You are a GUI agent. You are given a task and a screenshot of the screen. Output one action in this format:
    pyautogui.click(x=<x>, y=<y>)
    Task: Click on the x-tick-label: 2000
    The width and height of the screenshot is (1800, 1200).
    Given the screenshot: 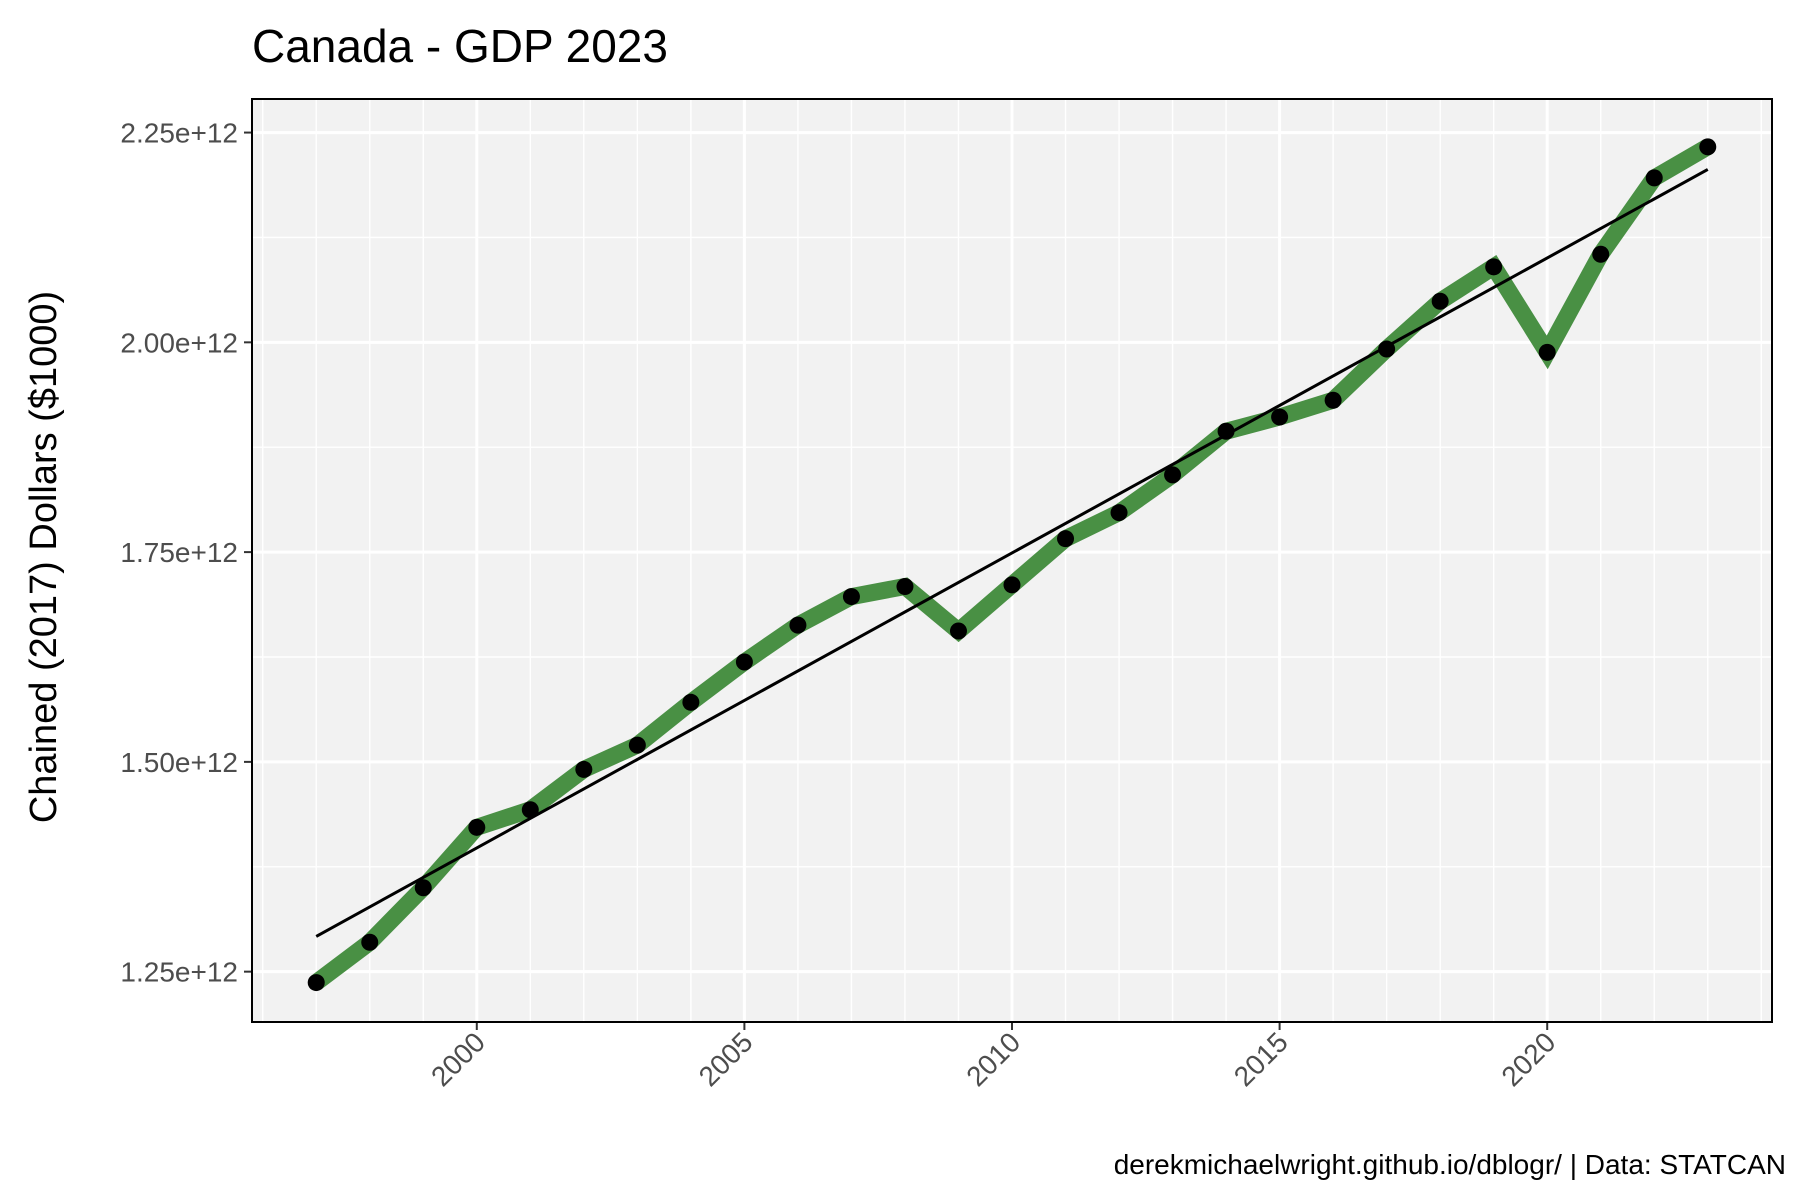 What is the action you would take?
    pyautogui.click(x=458, y=1059)
    